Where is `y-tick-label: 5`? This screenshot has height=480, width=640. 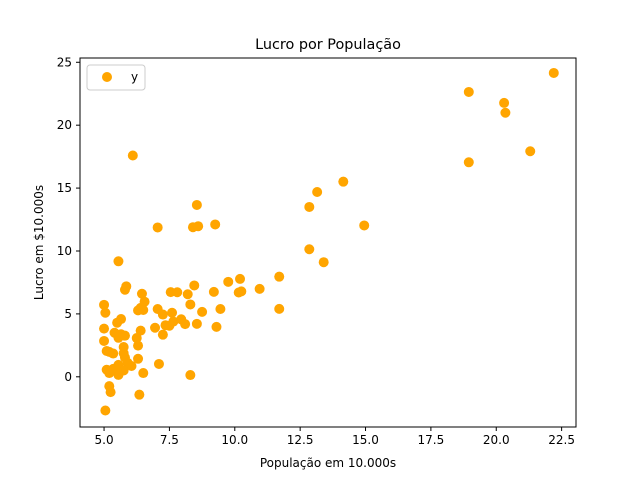
y-tick-label: 5 is located at coordinates (68, 314).